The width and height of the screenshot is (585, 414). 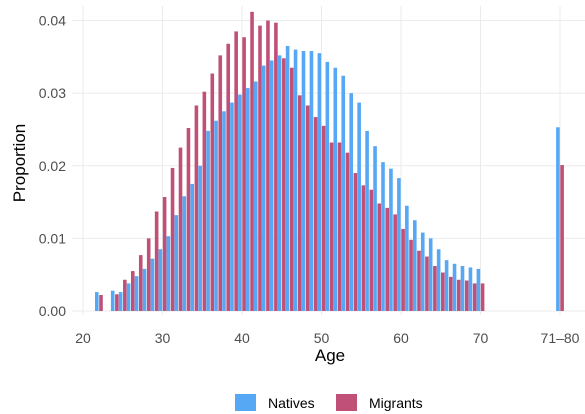 I want to click on x-tick-label: 70, so click(x=481, y=338).